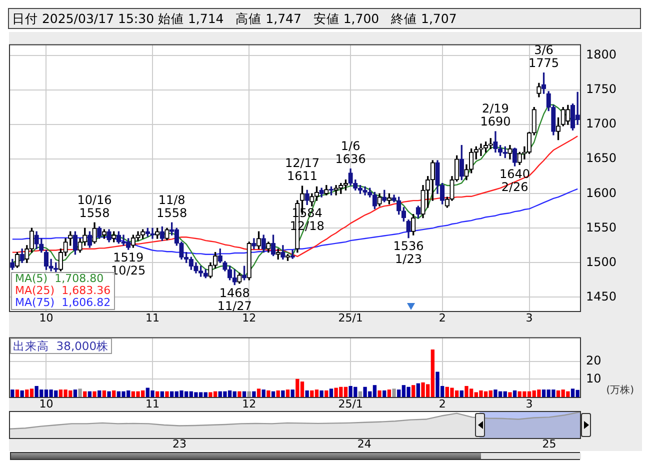  I want to click on text: MA(25) 1,683.36, so click(63, 290).